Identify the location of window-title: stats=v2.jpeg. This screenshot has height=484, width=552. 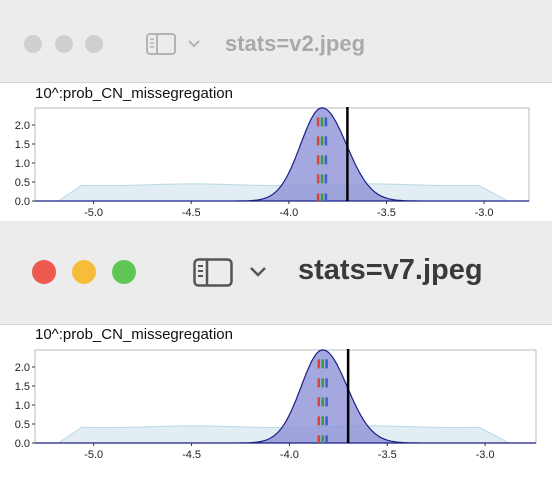
(295, 43).